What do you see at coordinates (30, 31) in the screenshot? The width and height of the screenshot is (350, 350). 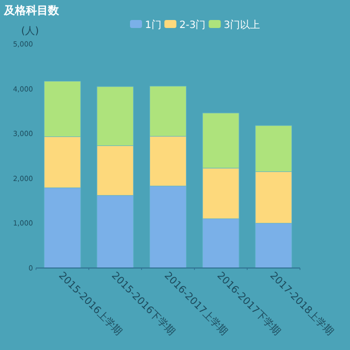 I see `y-axis-title: (人)` at bounding box center [30, 31].